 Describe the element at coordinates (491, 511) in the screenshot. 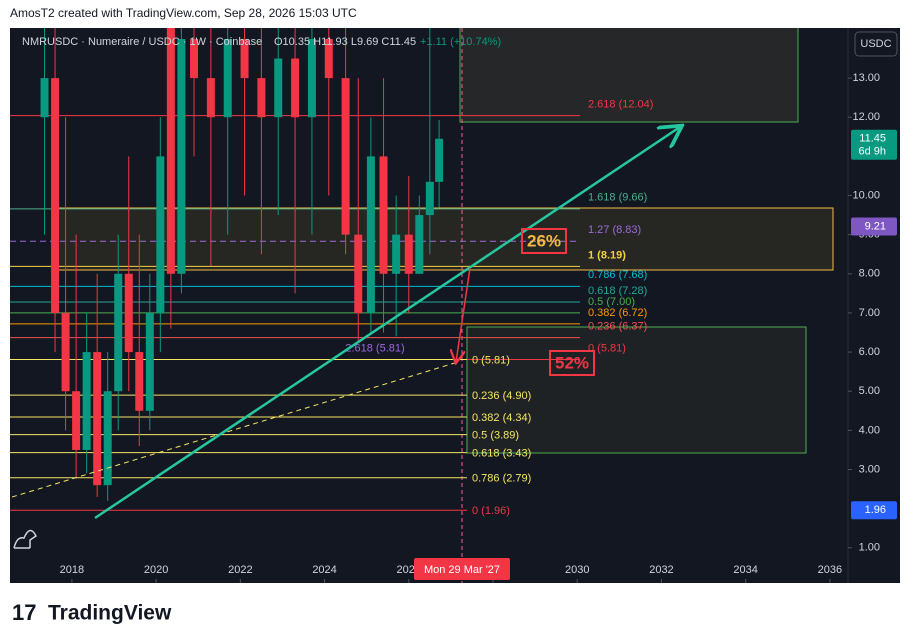

I see `fib-label: 0 (1.96)` at that location.